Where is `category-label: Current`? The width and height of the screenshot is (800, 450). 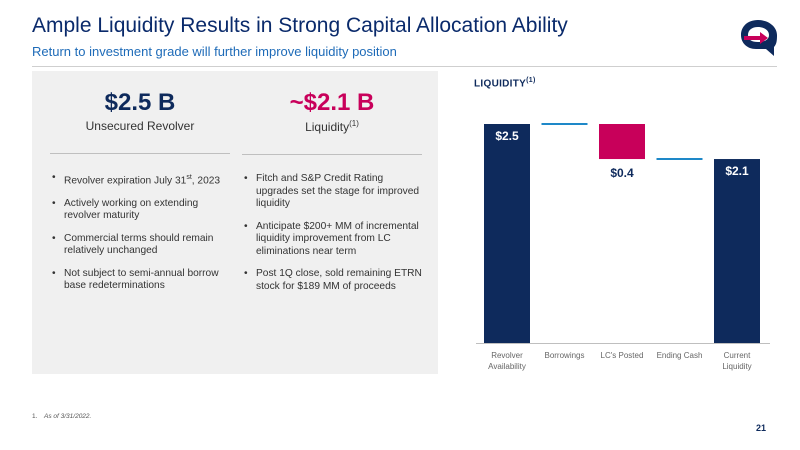 category-label: Current is located at coordinates (737, 355).